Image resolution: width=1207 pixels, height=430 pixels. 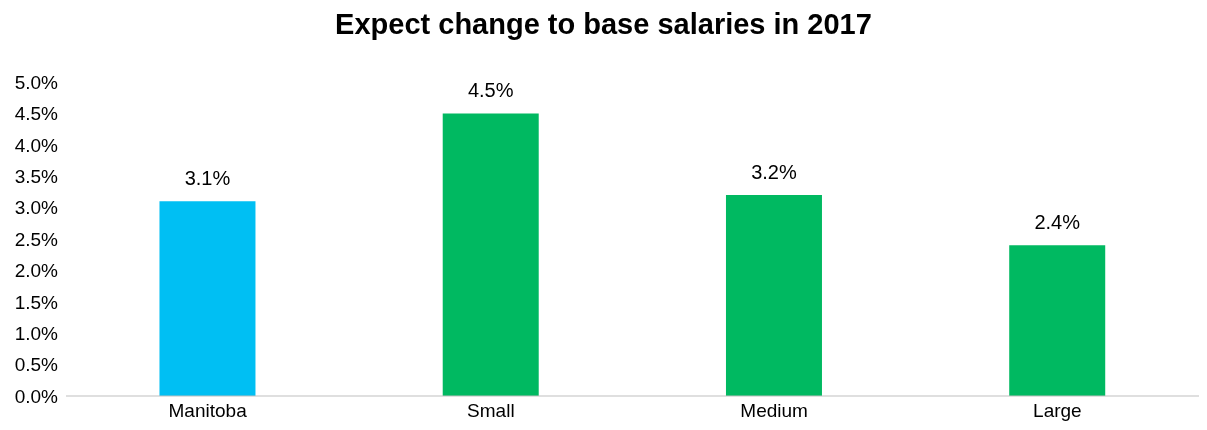 What do you see at coordinates (36, 239) in the screenshot?
I see `y-tick-label: 2.5%` at bounding box center [36, 239].